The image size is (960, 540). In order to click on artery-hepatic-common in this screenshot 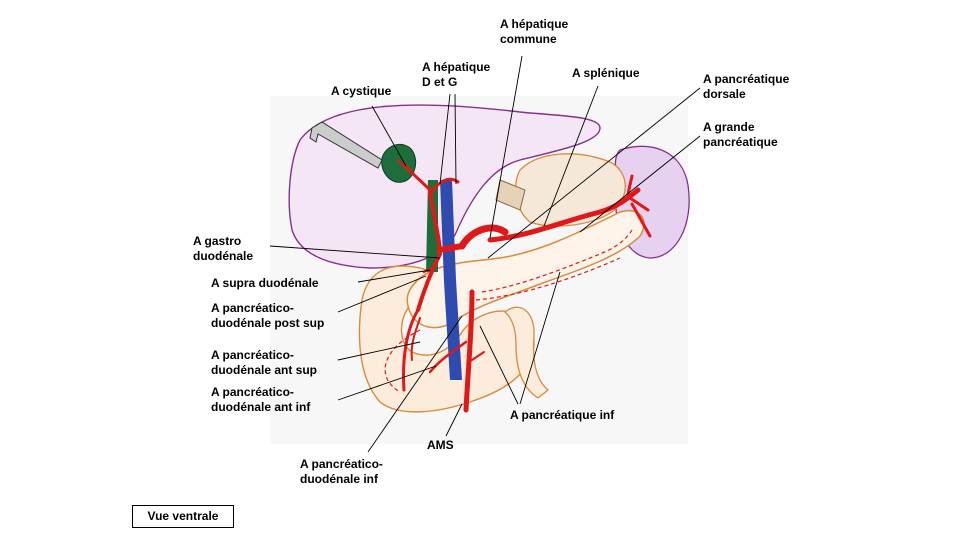, I will do `click(451, 248)`.